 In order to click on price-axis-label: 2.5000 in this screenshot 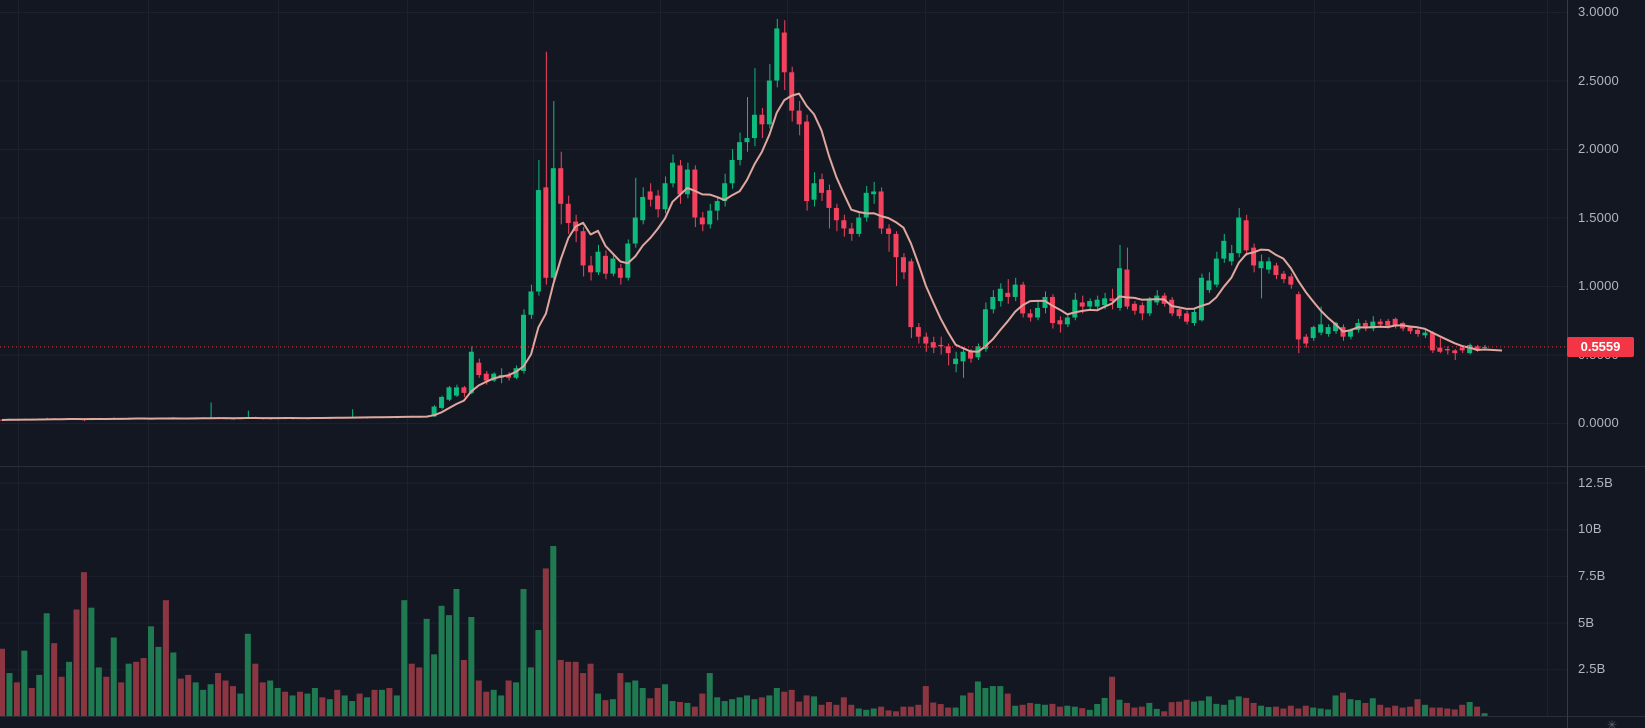, I will do `click(1598, 80)`.